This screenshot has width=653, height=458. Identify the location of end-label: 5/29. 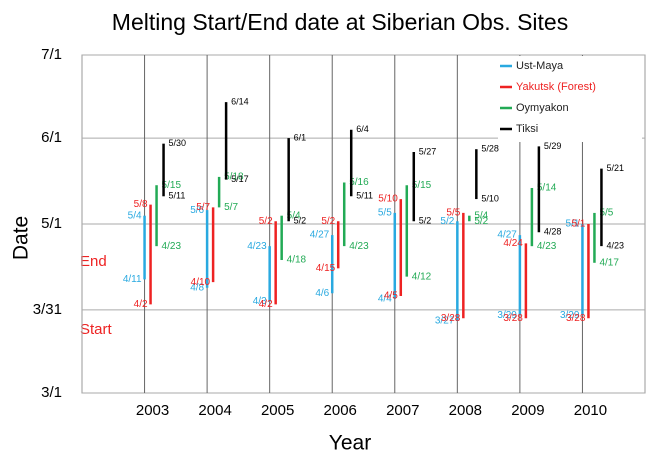
(553, 146).